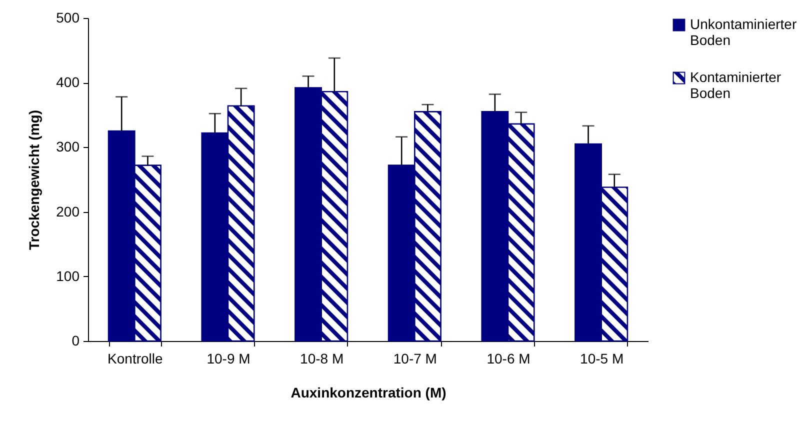 The image size is (812, 423). What do you see at coordinates (508, 358) in the screenshot?
I see `x-tick-label: 10-6 M` at bounding box center [508, 358].